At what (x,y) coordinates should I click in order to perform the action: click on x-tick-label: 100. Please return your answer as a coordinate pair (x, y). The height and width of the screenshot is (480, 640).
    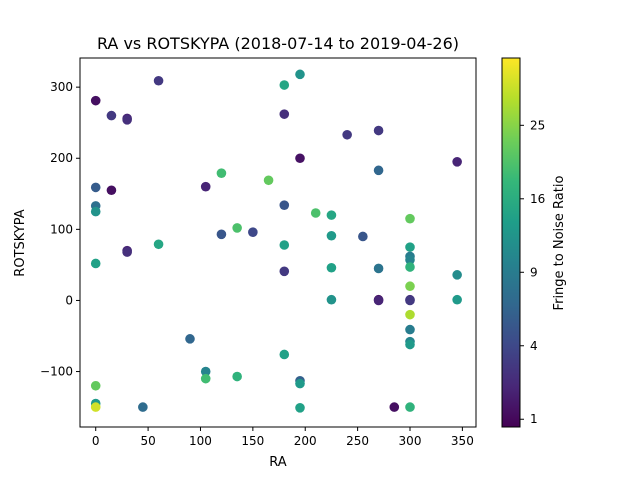
    Looking at the image, I should click on (200, 441).